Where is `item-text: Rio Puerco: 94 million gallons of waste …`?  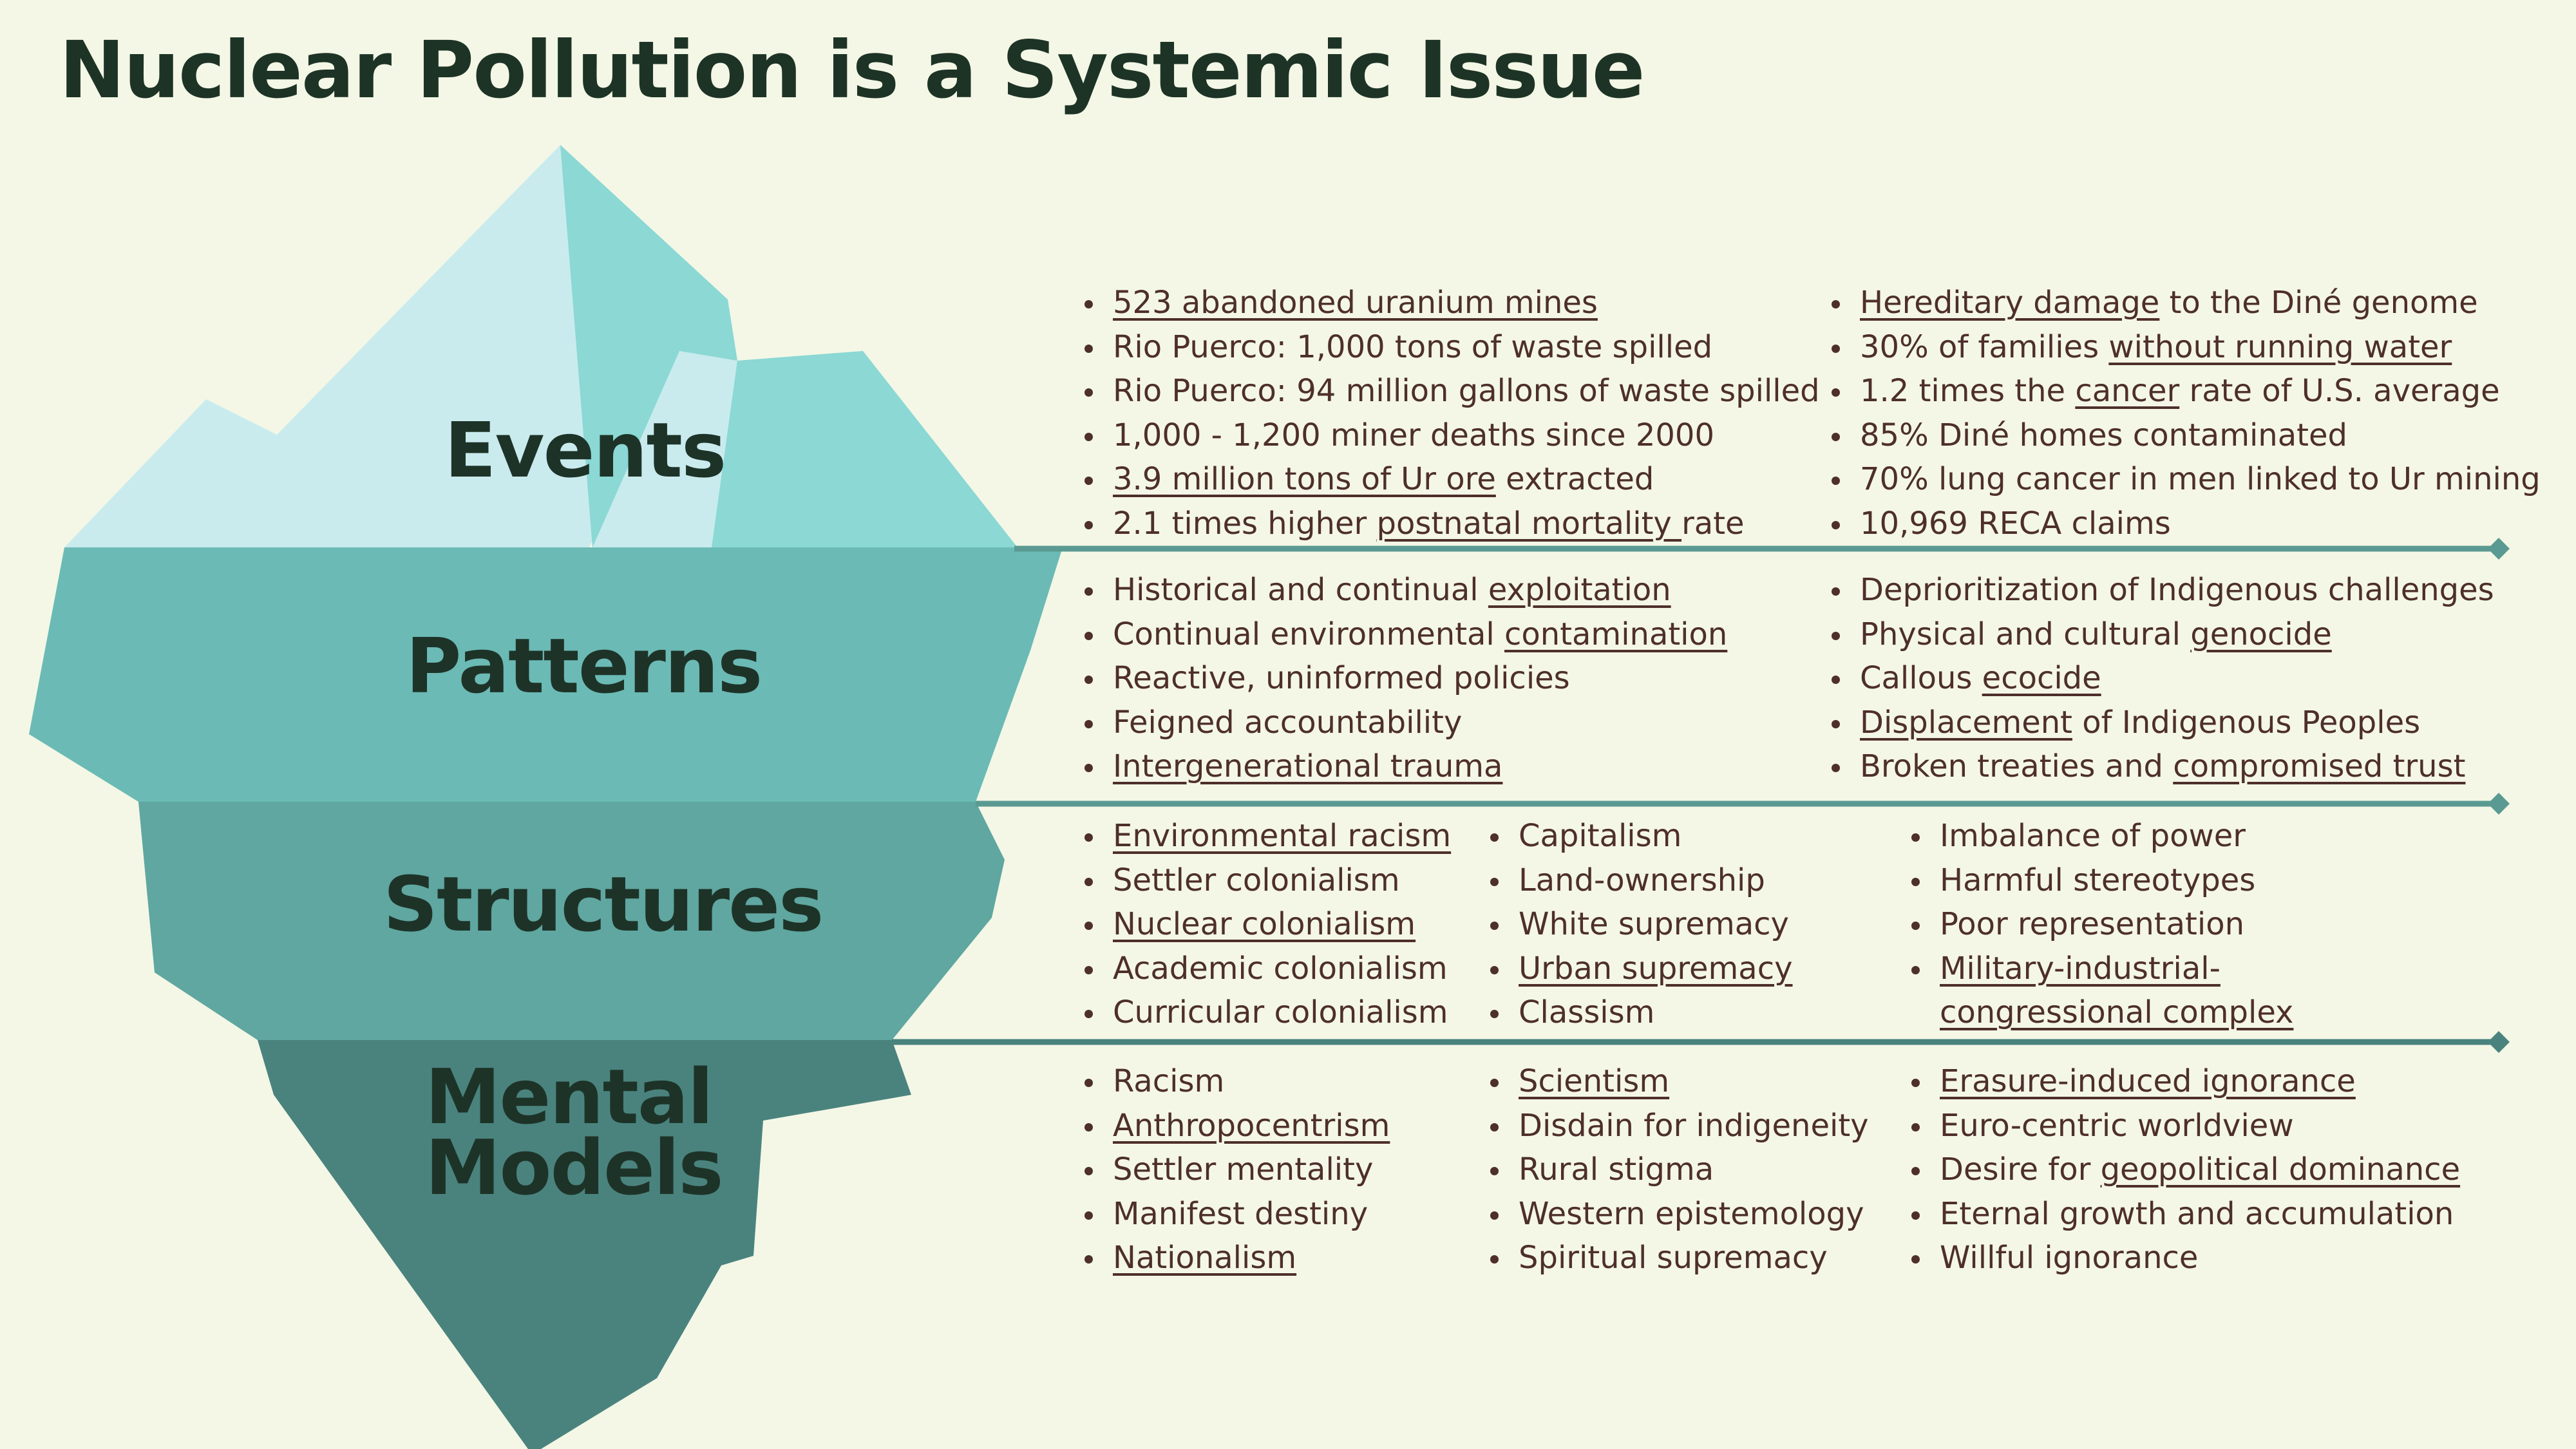 item-text: Rio Puerco: 94 million gallons of waste … is located at coordinates (1467, 391).